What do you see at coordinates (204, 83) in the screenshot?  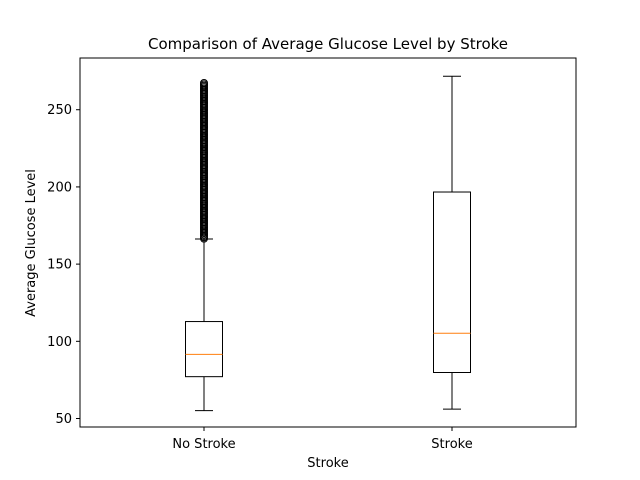 I see `outlier-no-stroke` at bounding box center [204, 83].